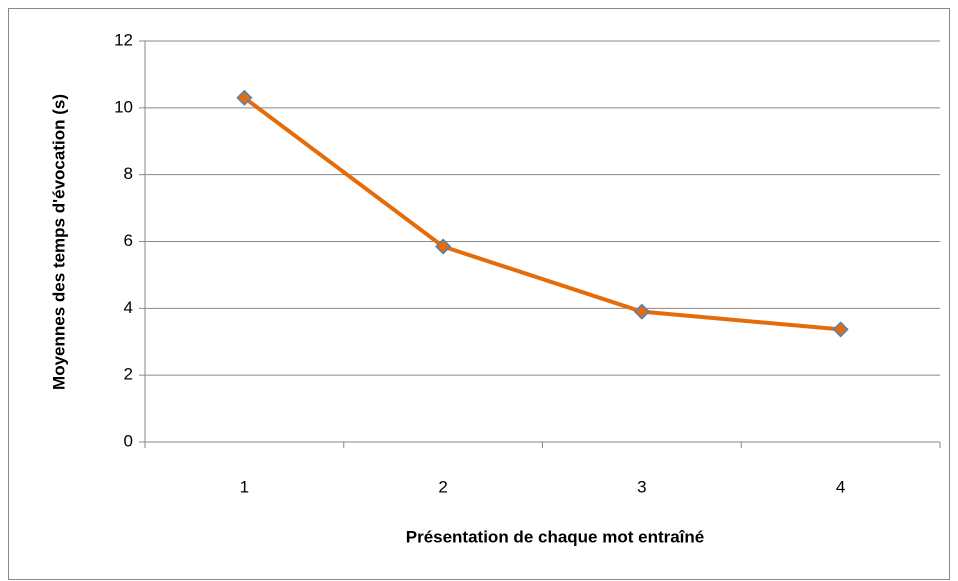  What do you see at coordinates (555, 536) in the screenshot?
I see `x-axis-title: Présentation de chaque mot entraîné` at bounding box center [555, 536].